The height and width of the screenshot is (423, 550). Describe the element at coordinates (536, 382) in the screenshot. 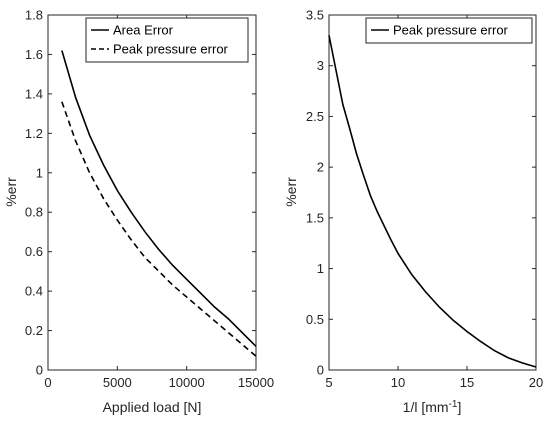

I see `right-x-tick-label: 20` at that location.